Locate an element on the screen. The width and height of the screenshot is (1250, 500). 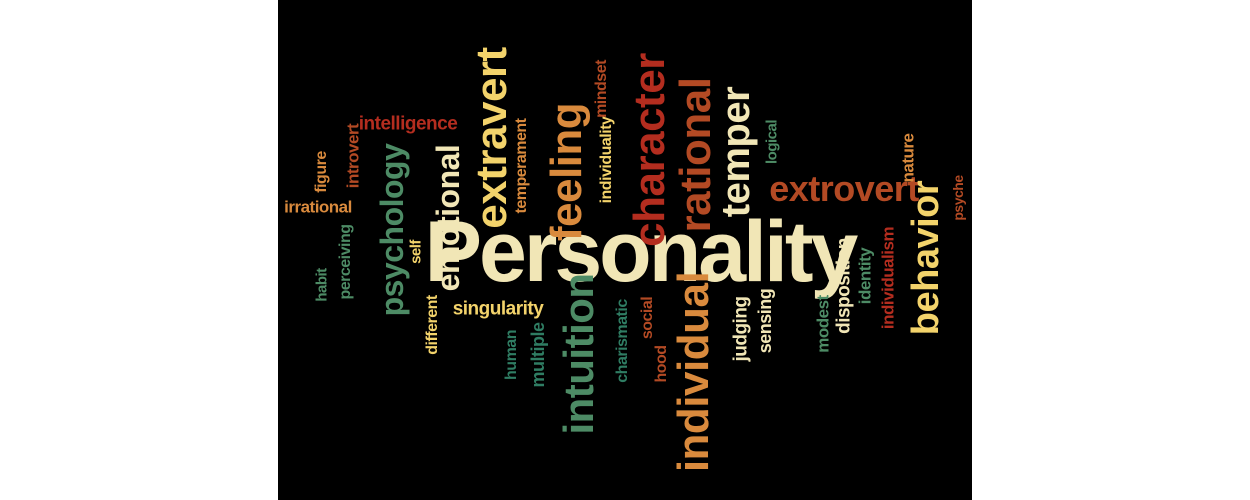
word-intuition: intuition is located at coordinates (578, 354).